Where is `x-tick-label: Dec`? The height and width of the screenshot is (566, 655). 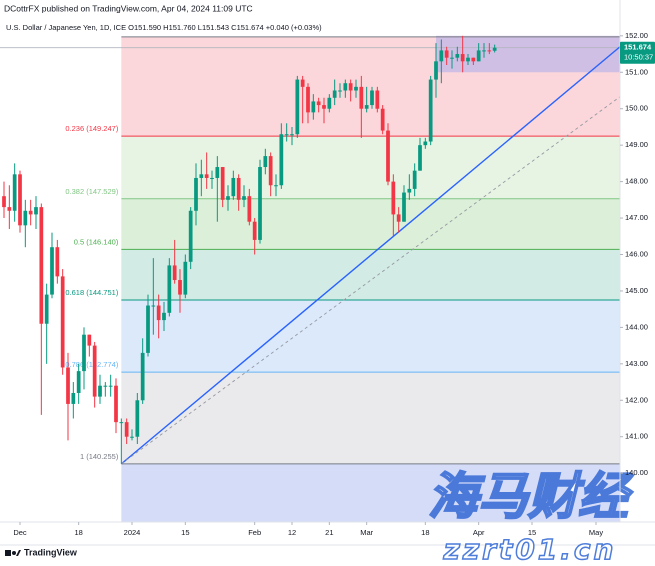 x-tick-label: Dec is located at coordinates (20, 532).